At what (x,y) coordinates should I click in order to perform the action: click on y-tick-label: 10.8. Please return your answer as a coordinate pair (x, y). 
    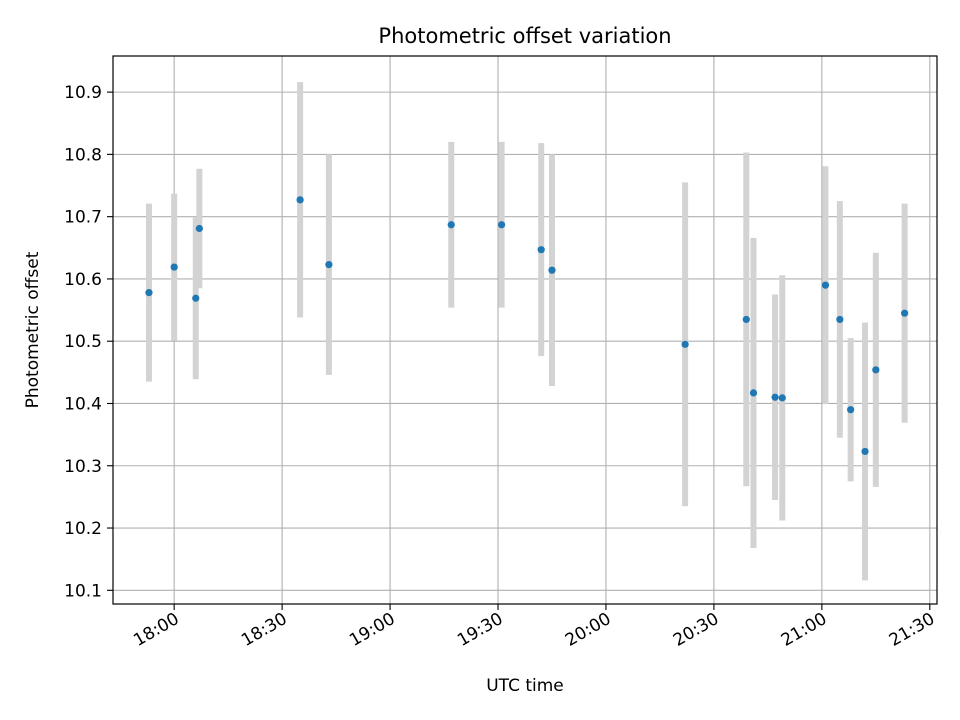
    Looking at the image, I should click on (83, 155).